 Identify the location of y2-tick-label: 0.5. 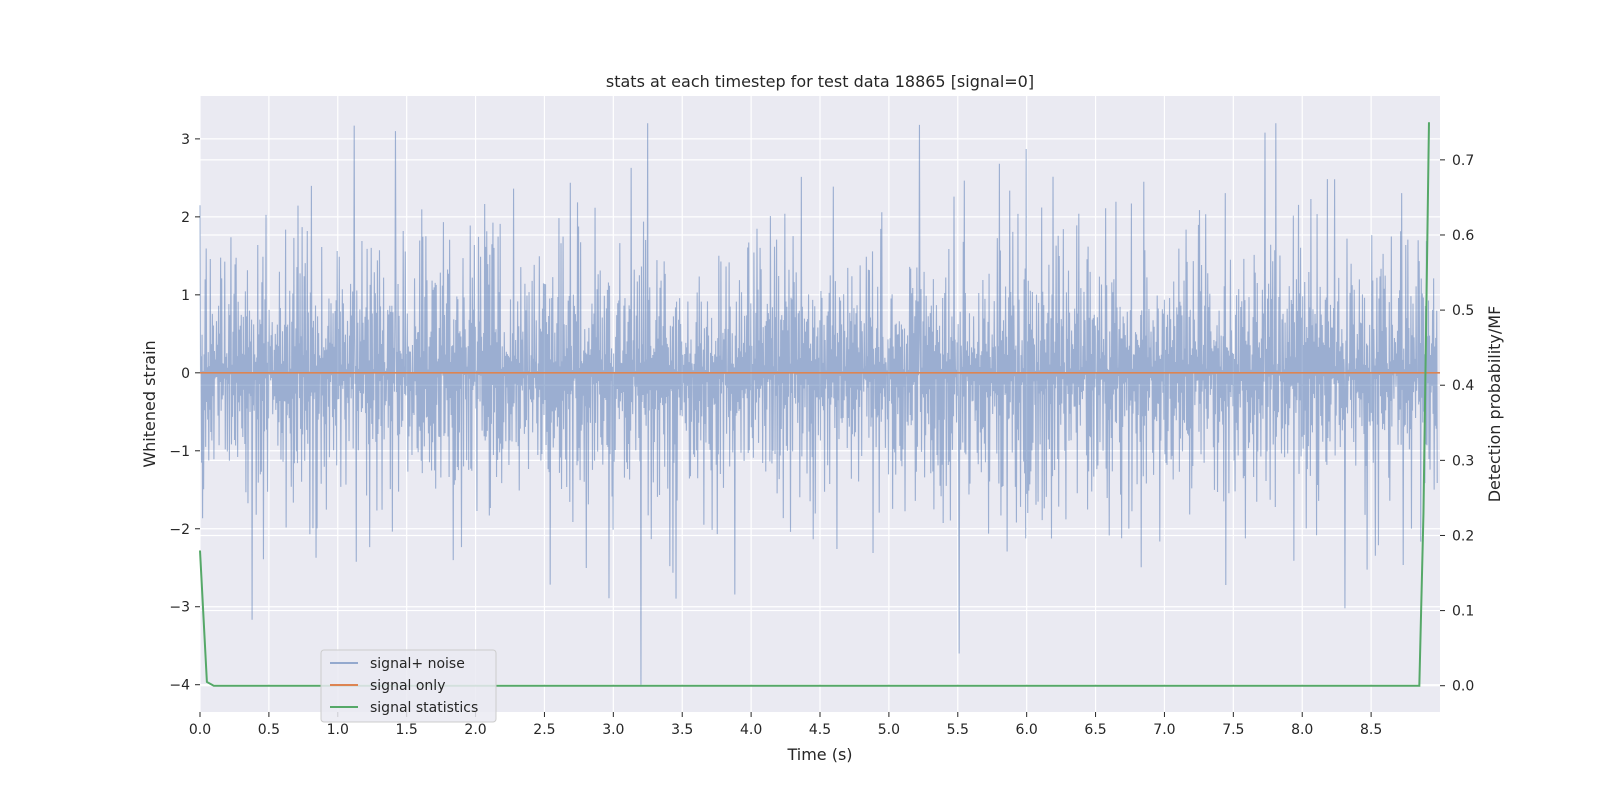
(1463, 311).